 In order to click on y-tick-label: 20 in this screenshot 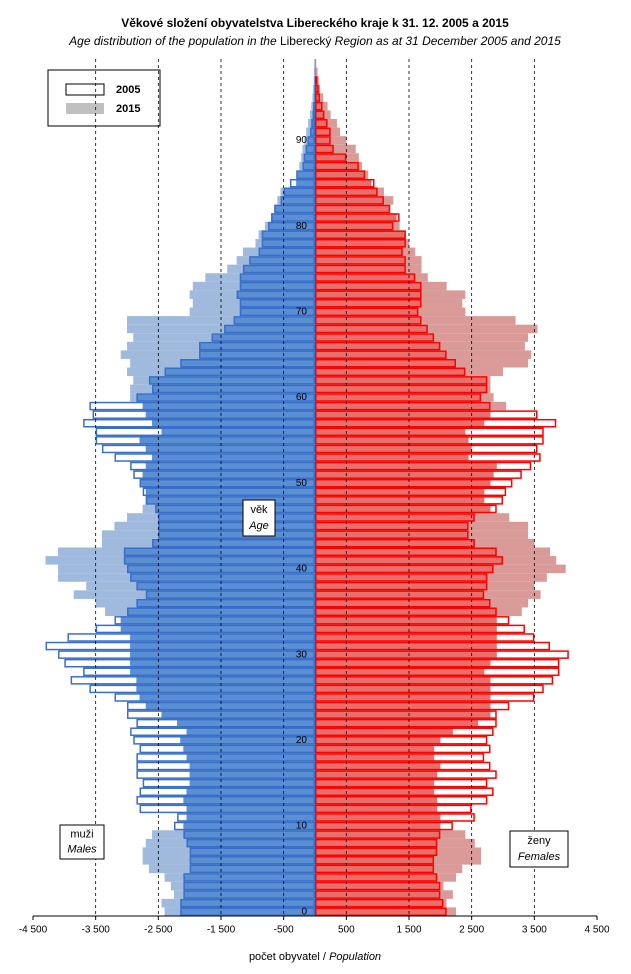, I will do `click(302, 740)`.